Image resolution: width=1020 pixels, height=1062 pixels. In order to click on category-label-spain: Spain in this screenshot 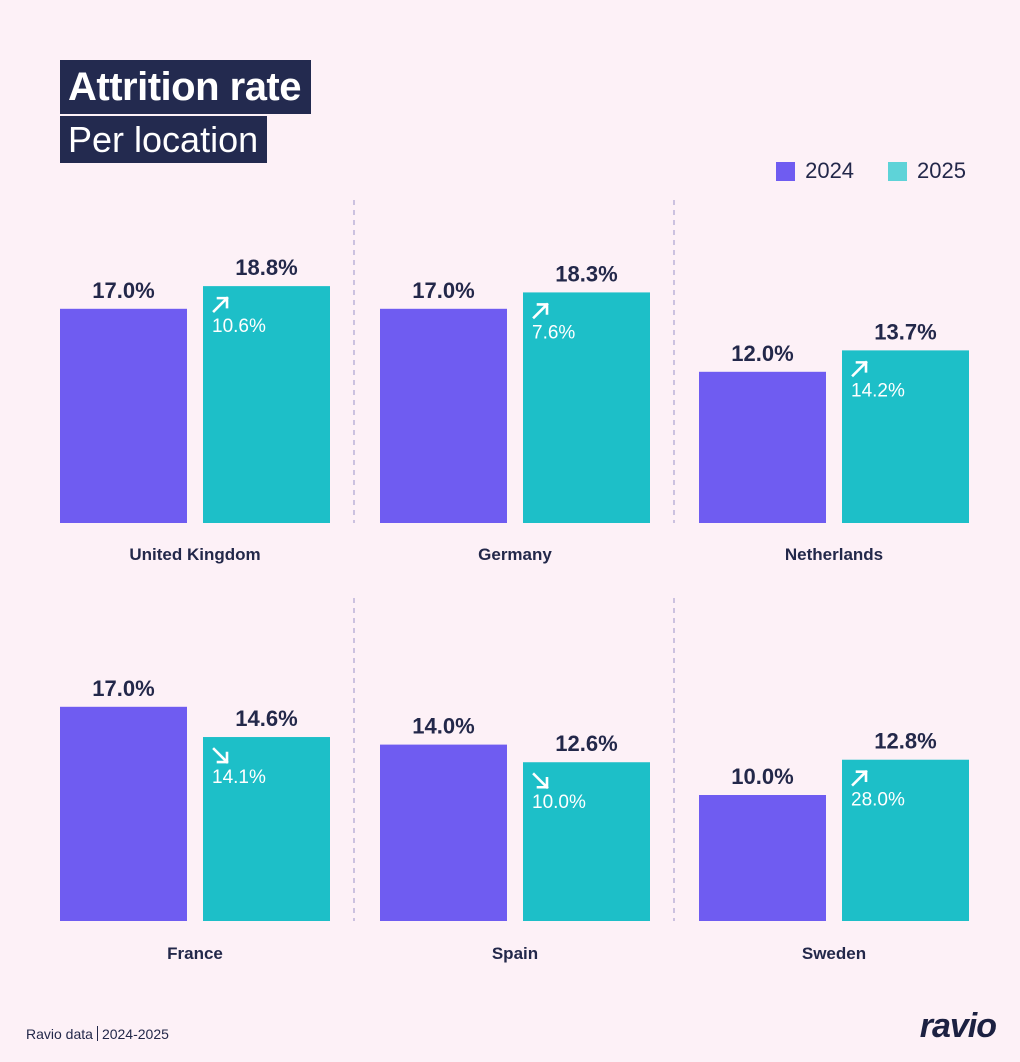, I will do `click(515, 953)`.